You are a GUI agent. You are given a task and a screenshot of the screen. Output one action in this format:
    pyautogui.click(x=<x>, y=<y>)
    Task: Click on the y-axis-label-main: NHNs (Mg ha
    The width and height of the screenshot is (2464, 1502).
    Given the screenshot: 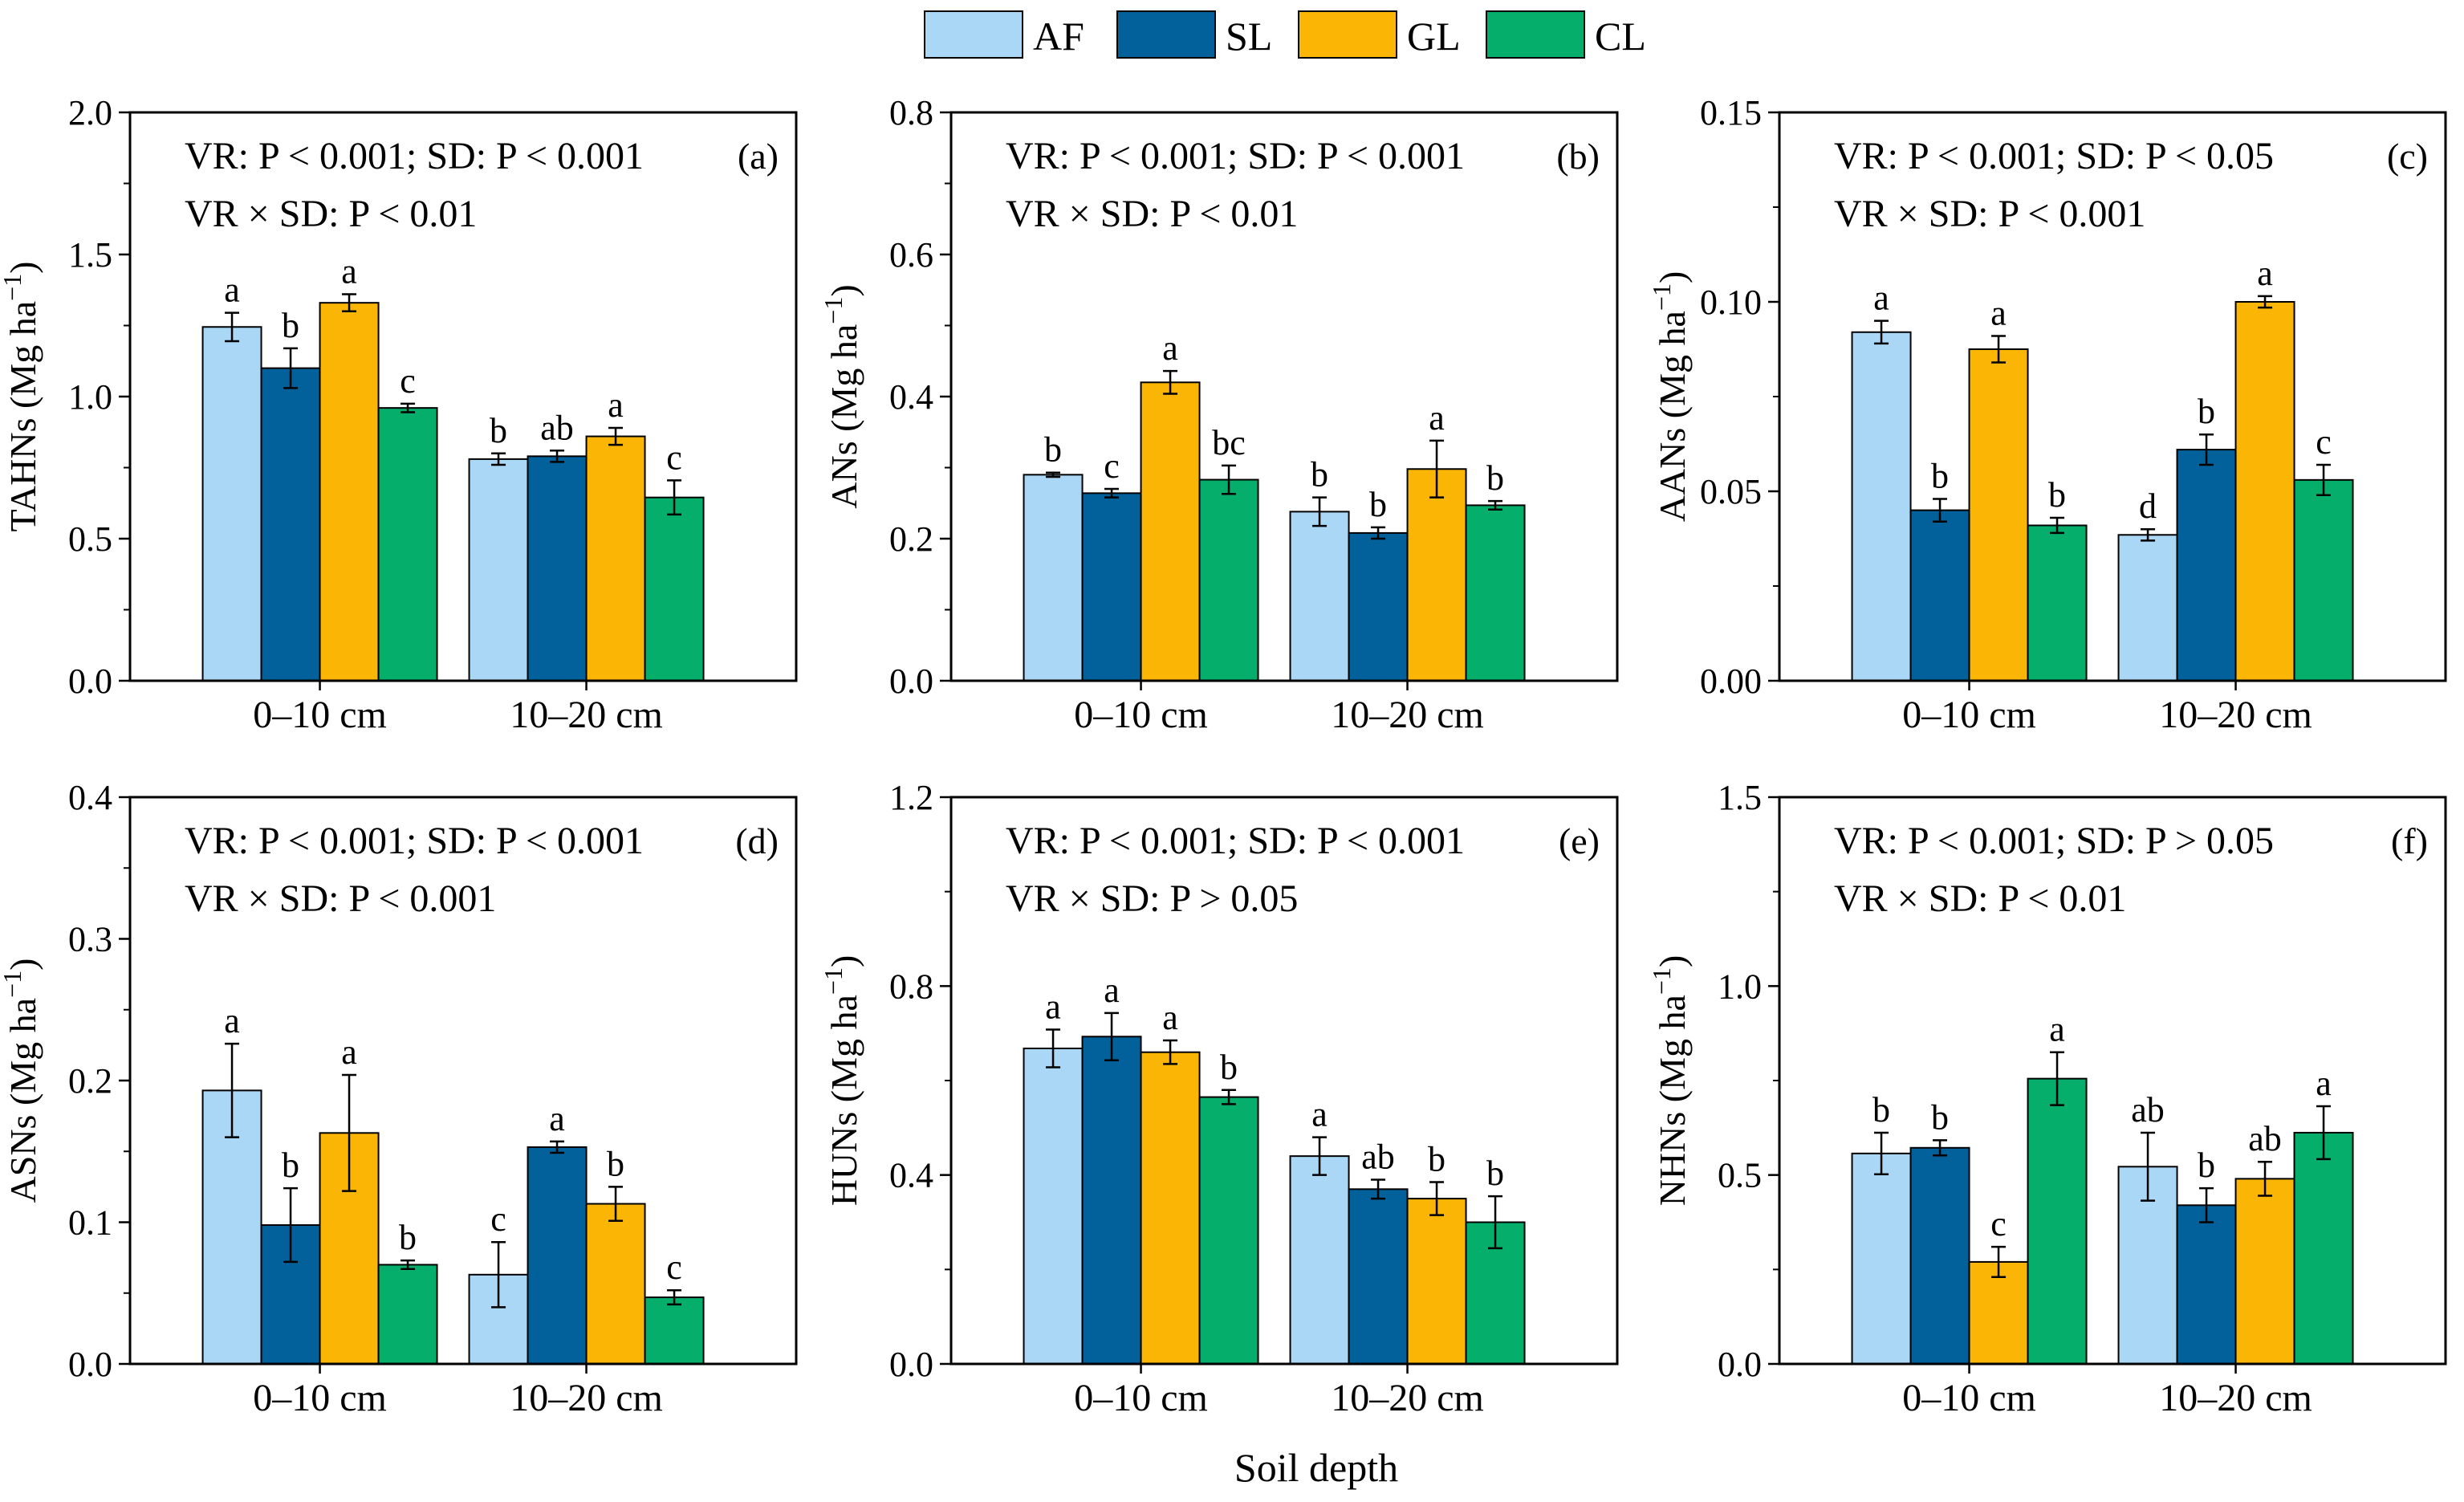 What is the action you would take?
    pyautogui.click(x=1672, y=1100)
    